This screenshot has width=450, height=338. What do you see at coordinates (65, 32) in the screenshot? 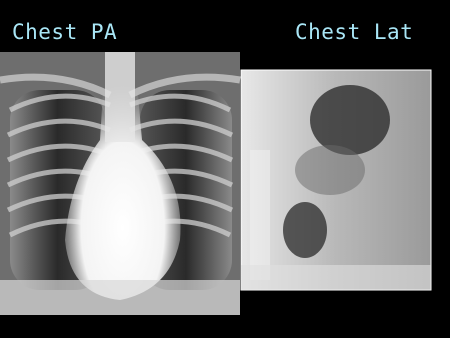
I see `pa-label: Chest PA` at bounding box center [65, 32].